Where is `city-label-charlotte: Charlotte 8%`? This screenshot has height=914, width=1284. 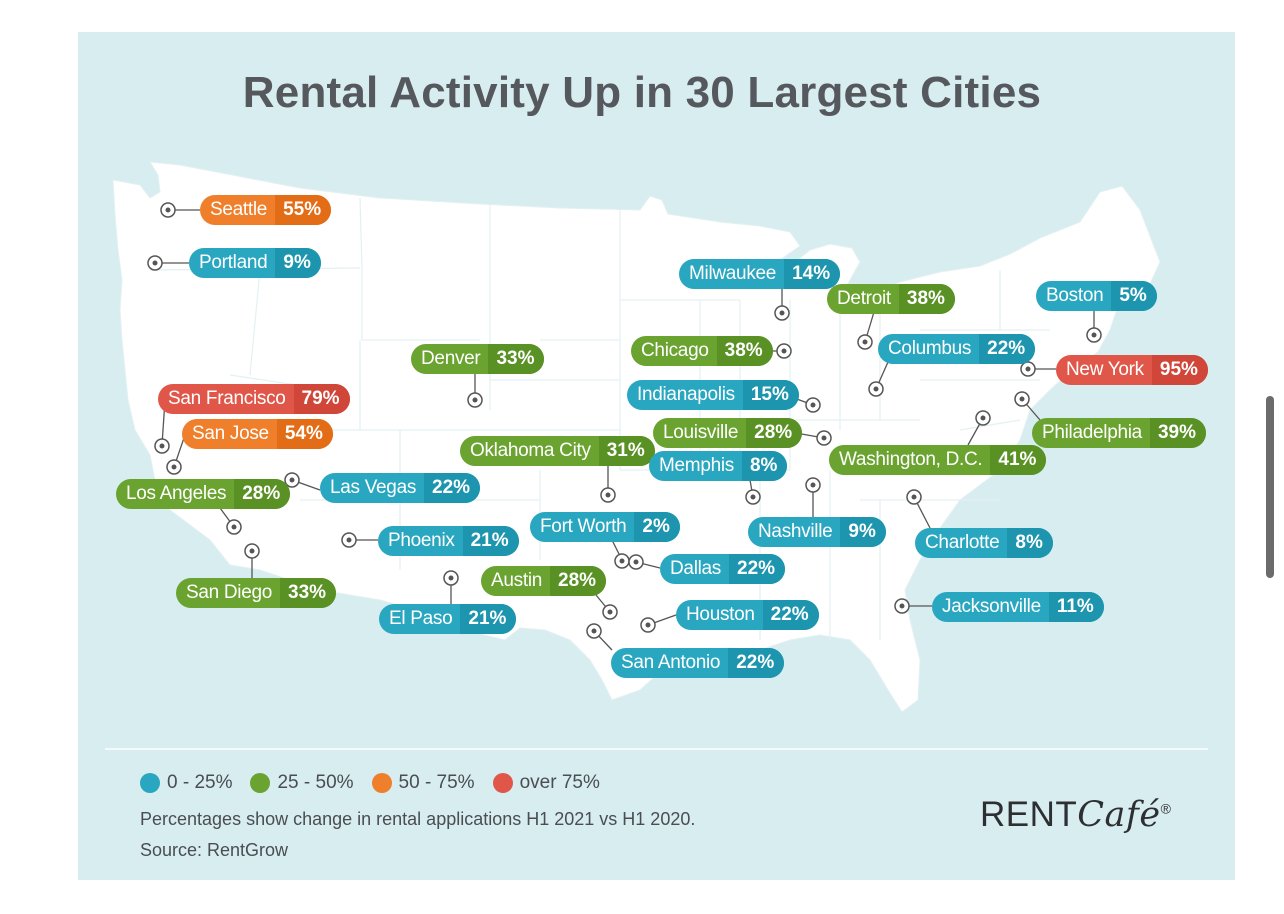 city-label-charlotte: Charlotte 8% is located at coordinates (984, 543).